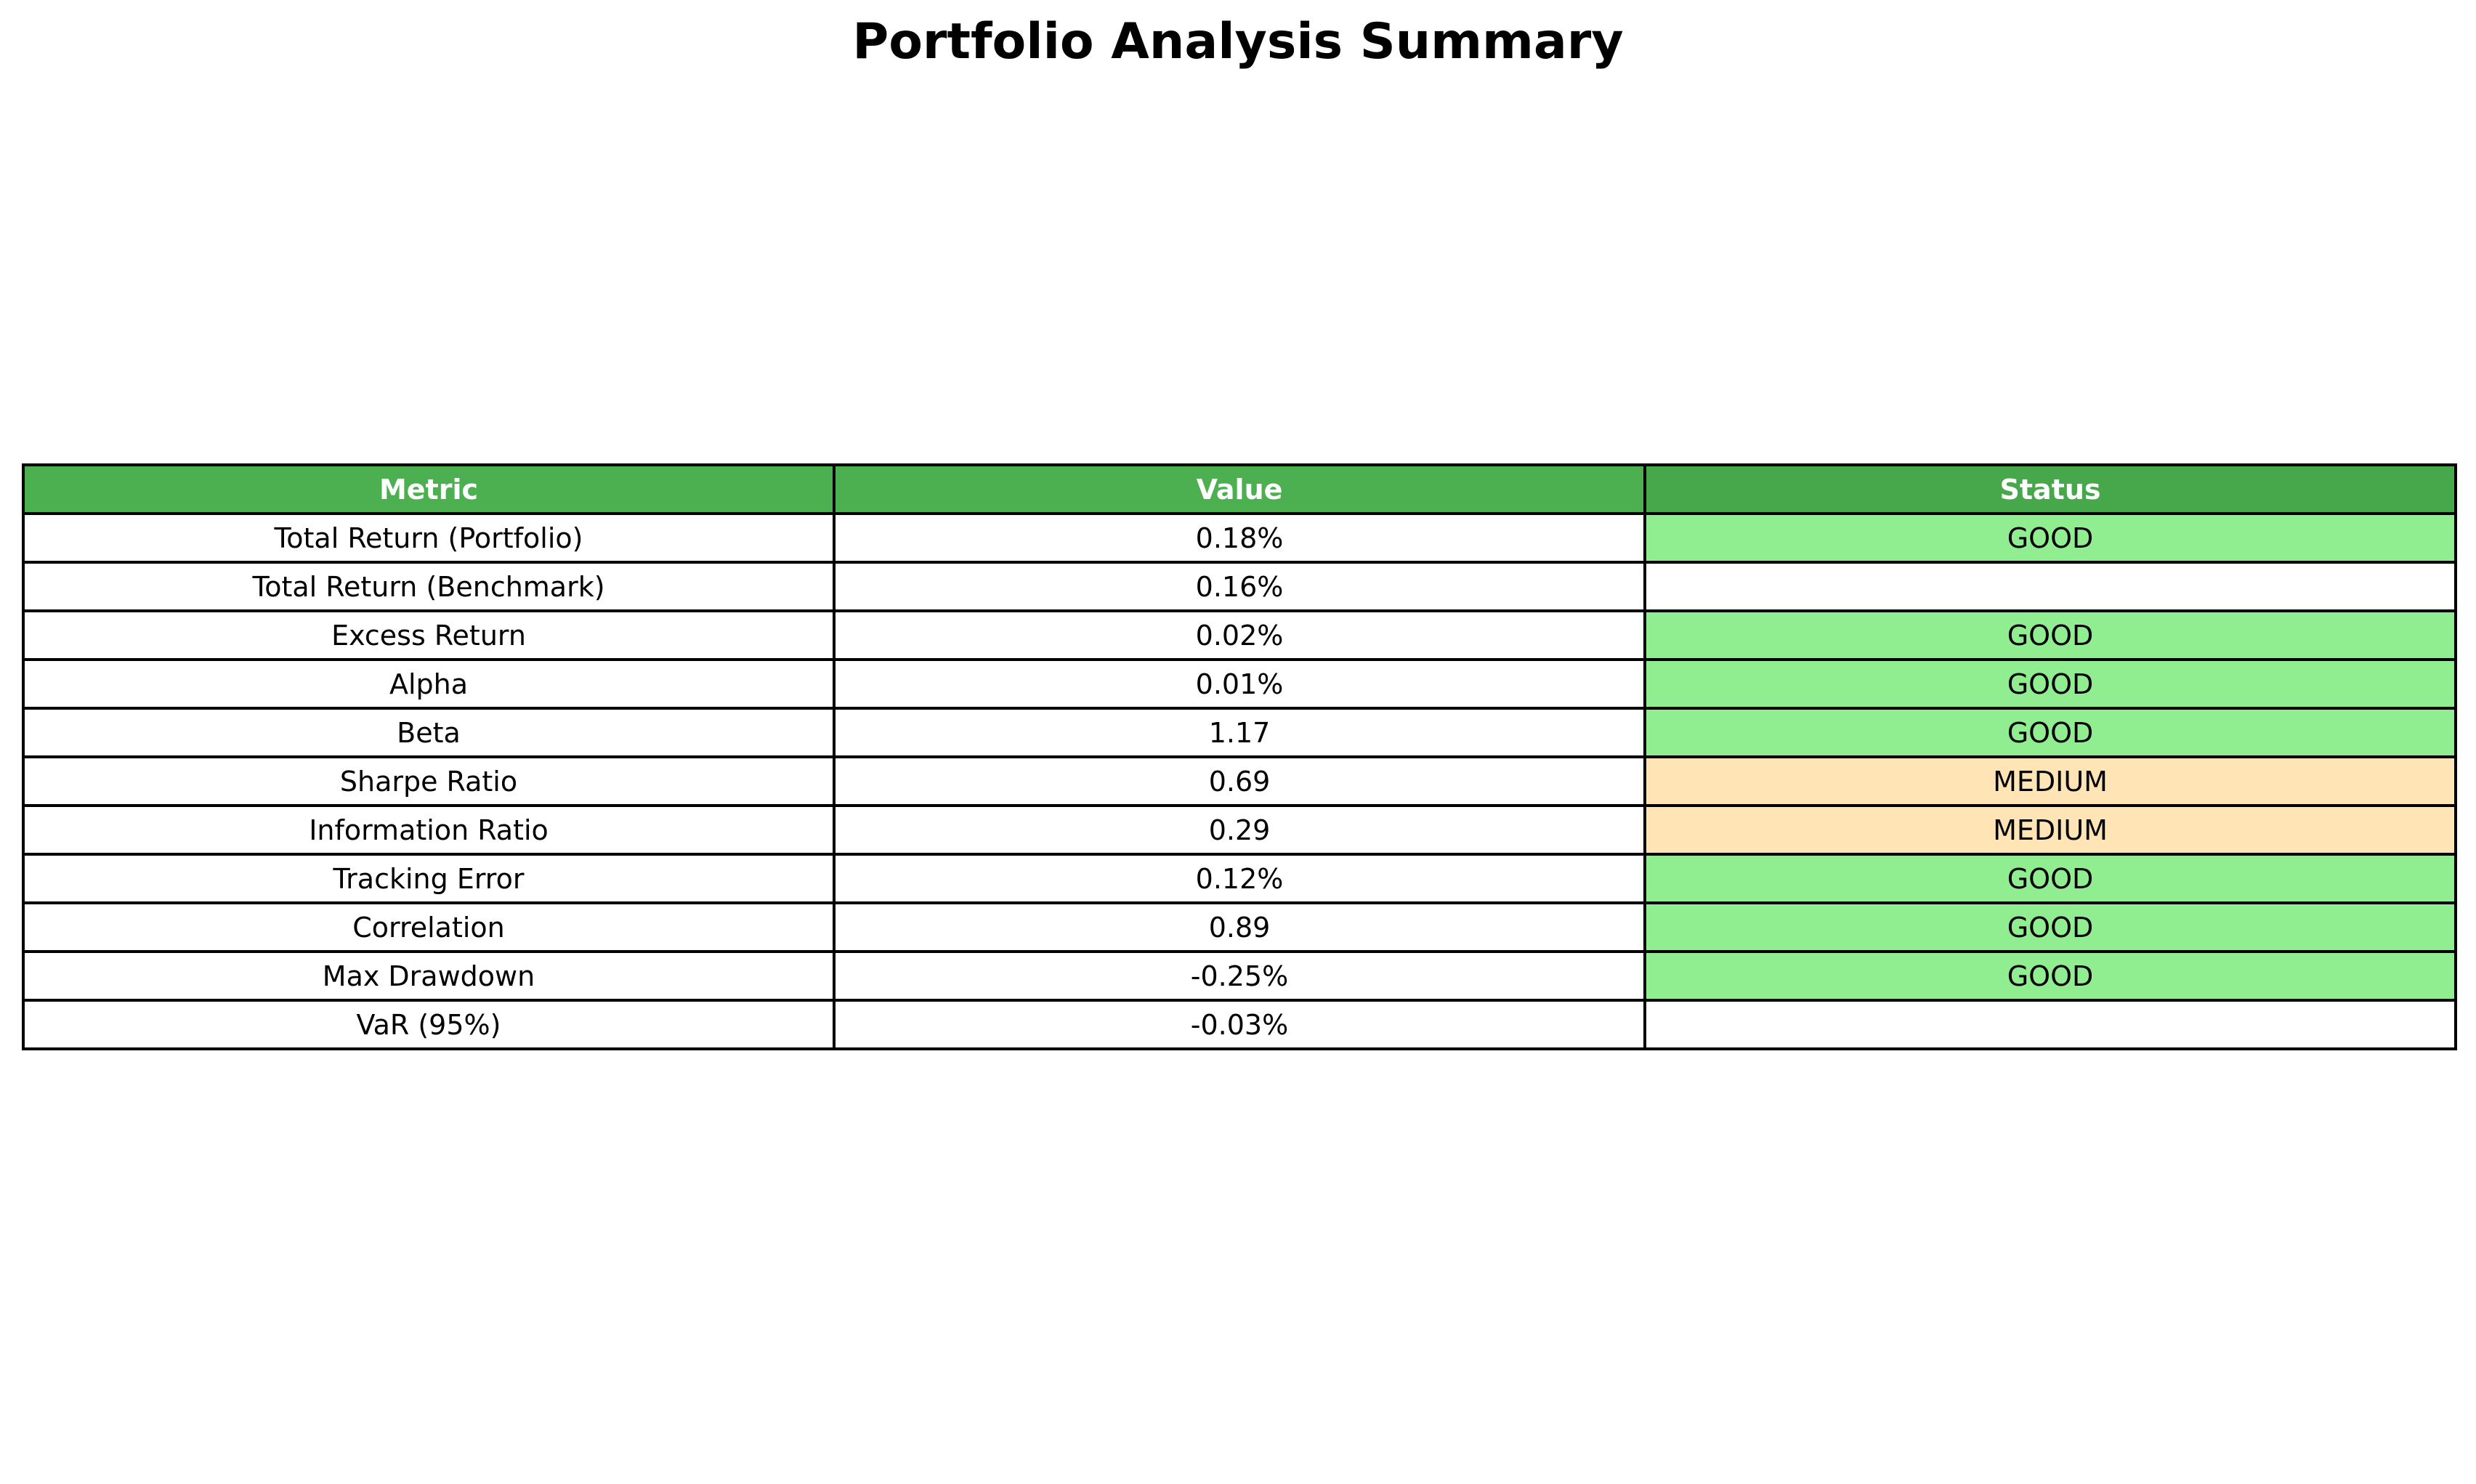 This screenshot has height=1484, width=2476. Describe the element at coordinates (429, 635) in the screenshot. I see `metric-cell: Excess Return` at that location.